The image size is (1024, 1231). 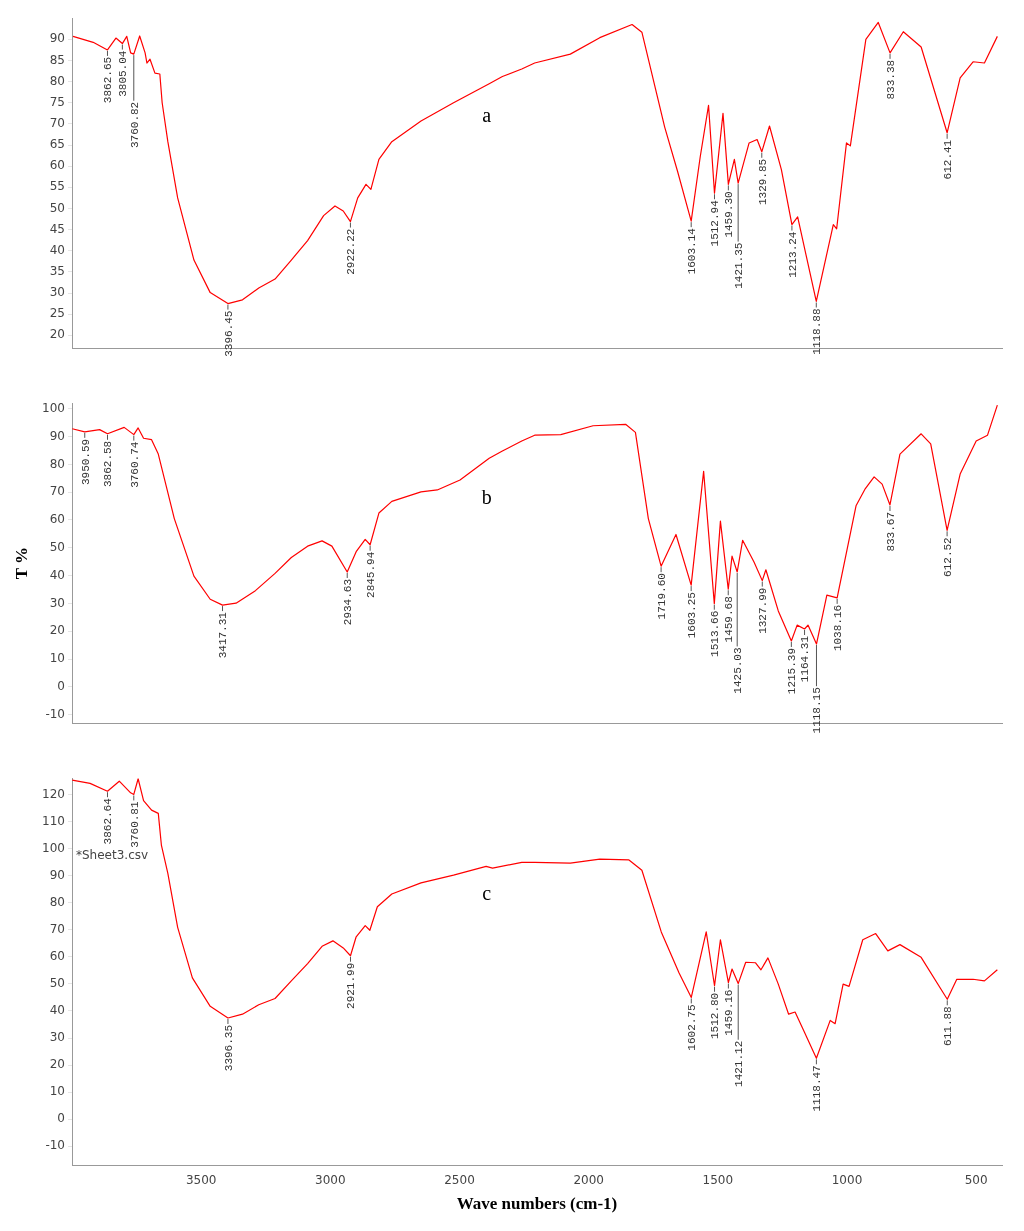 I want to click on x-tick-label: 3500, so click(x=201, y=1179).